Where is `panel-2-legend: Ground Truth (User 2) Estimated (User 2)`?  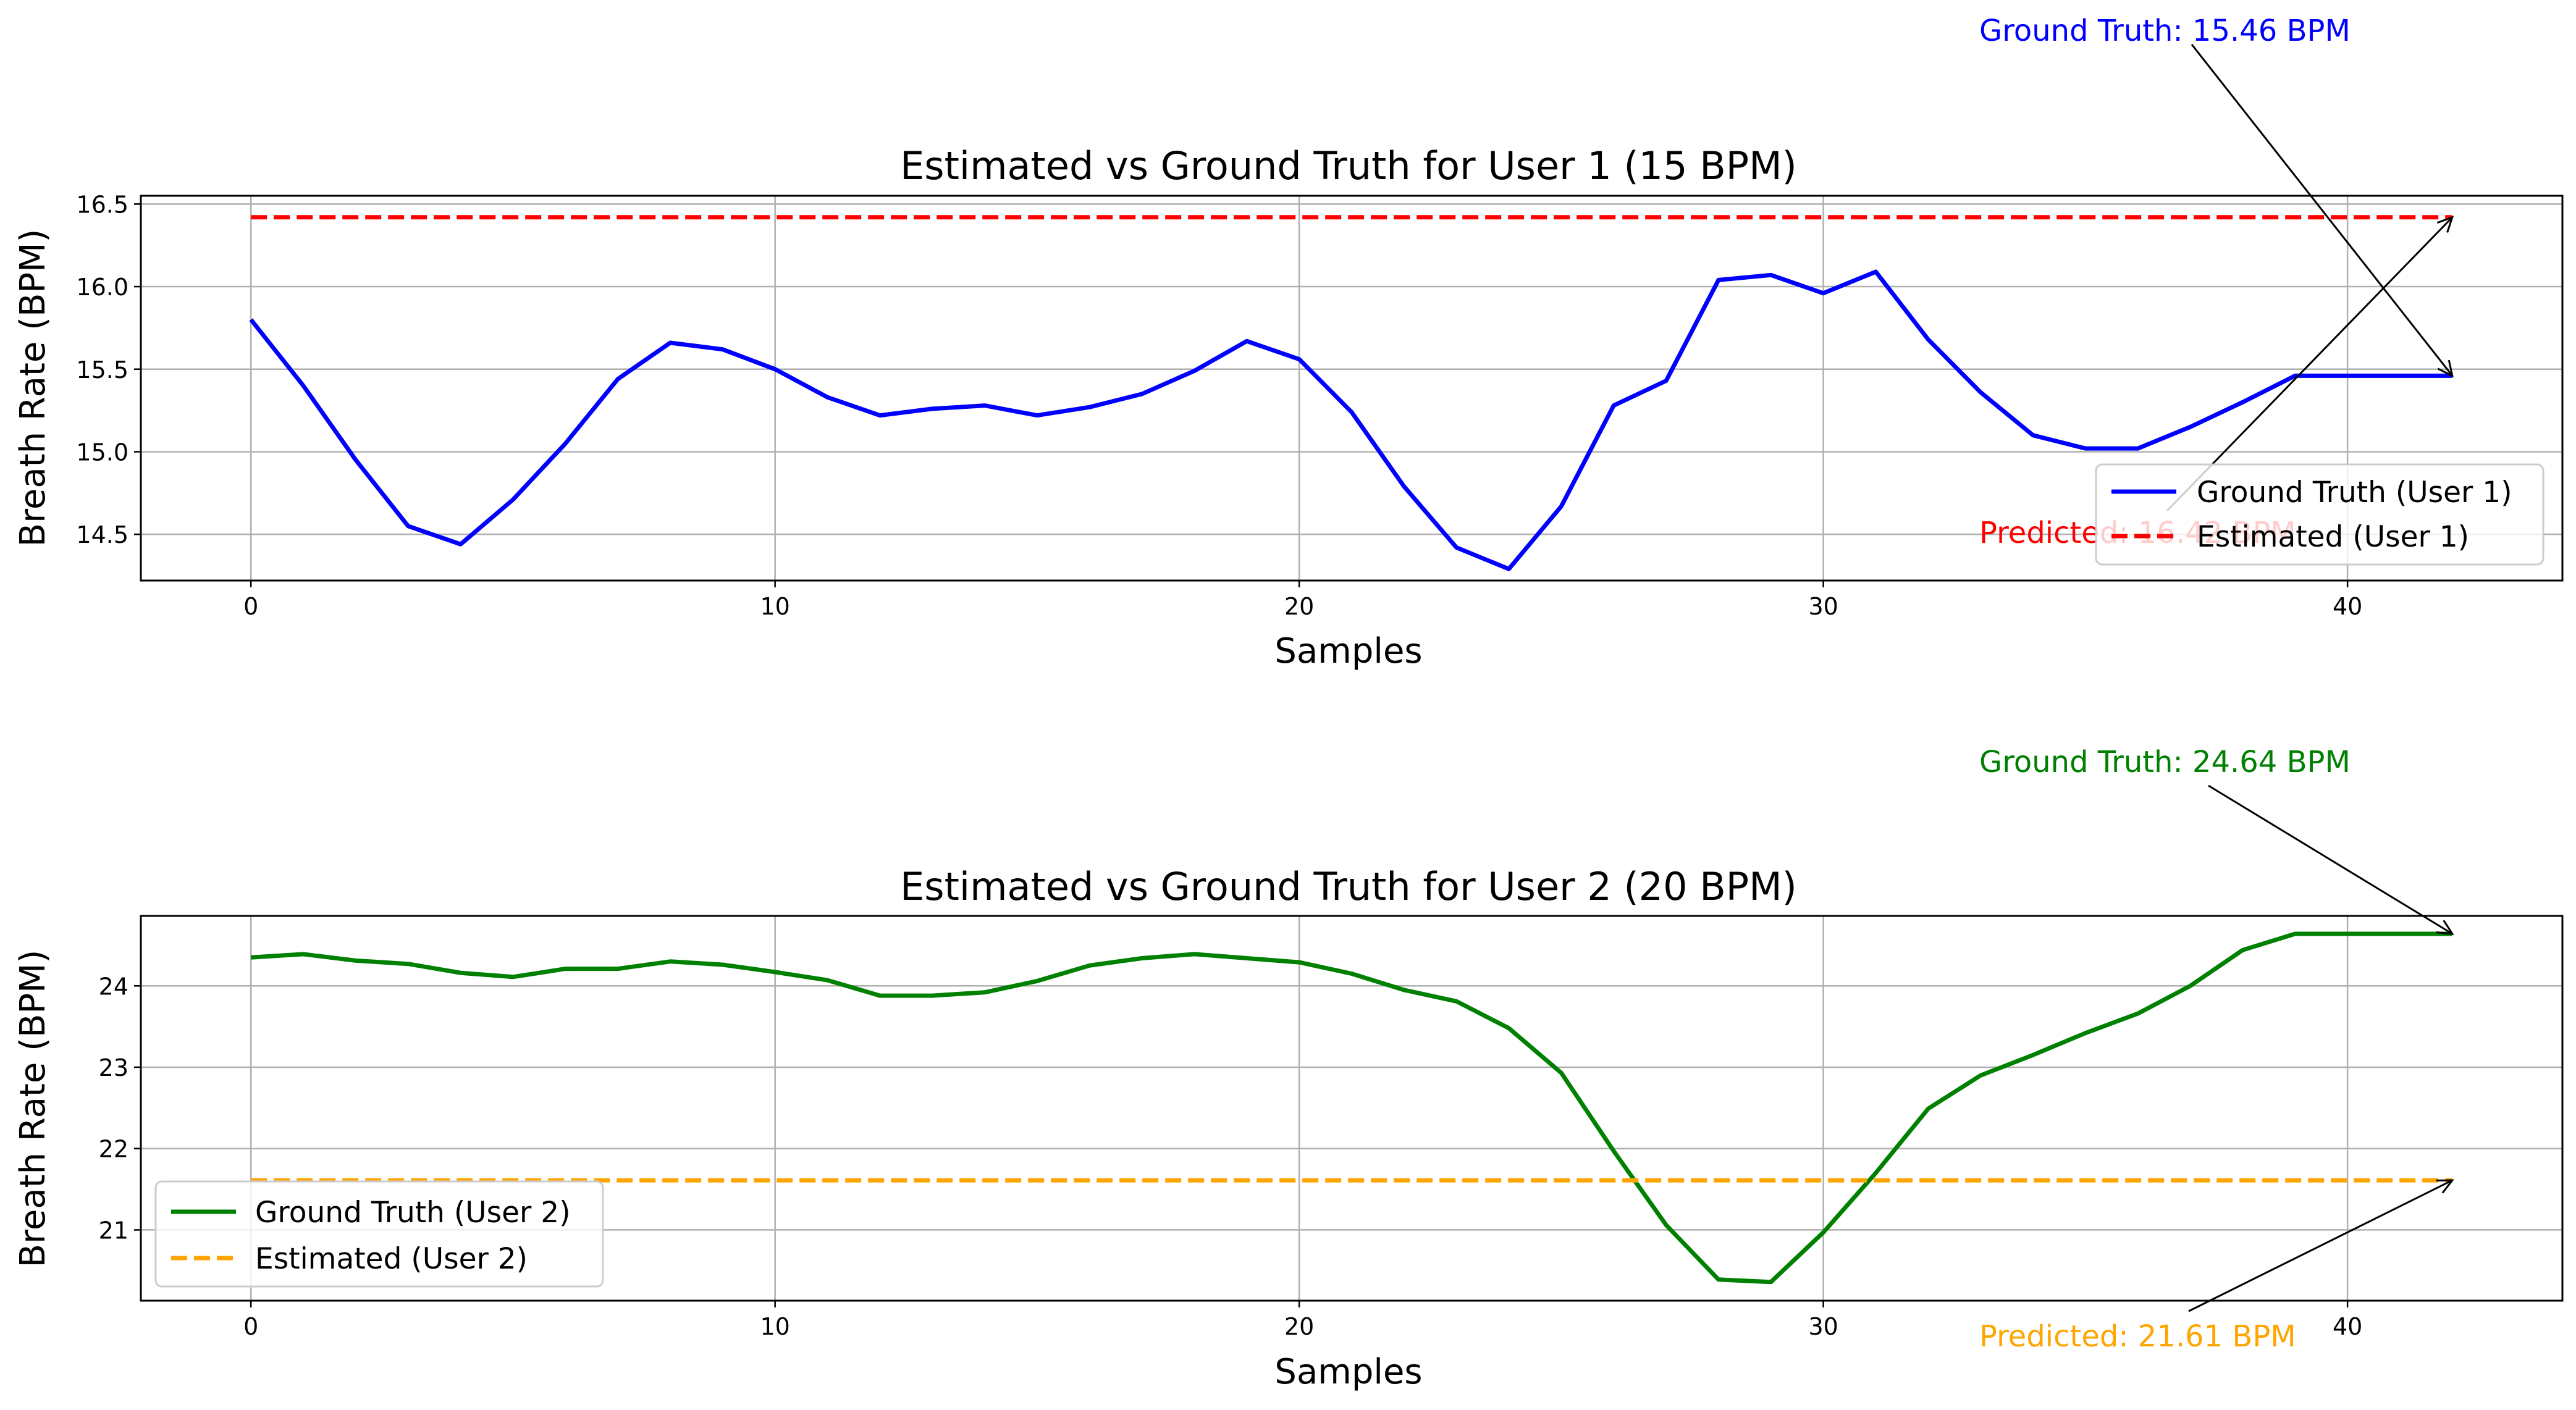 panel-2-legend: Ground Truth (User 2) Estimated (User 2) is located at coordinates (379, 1234).